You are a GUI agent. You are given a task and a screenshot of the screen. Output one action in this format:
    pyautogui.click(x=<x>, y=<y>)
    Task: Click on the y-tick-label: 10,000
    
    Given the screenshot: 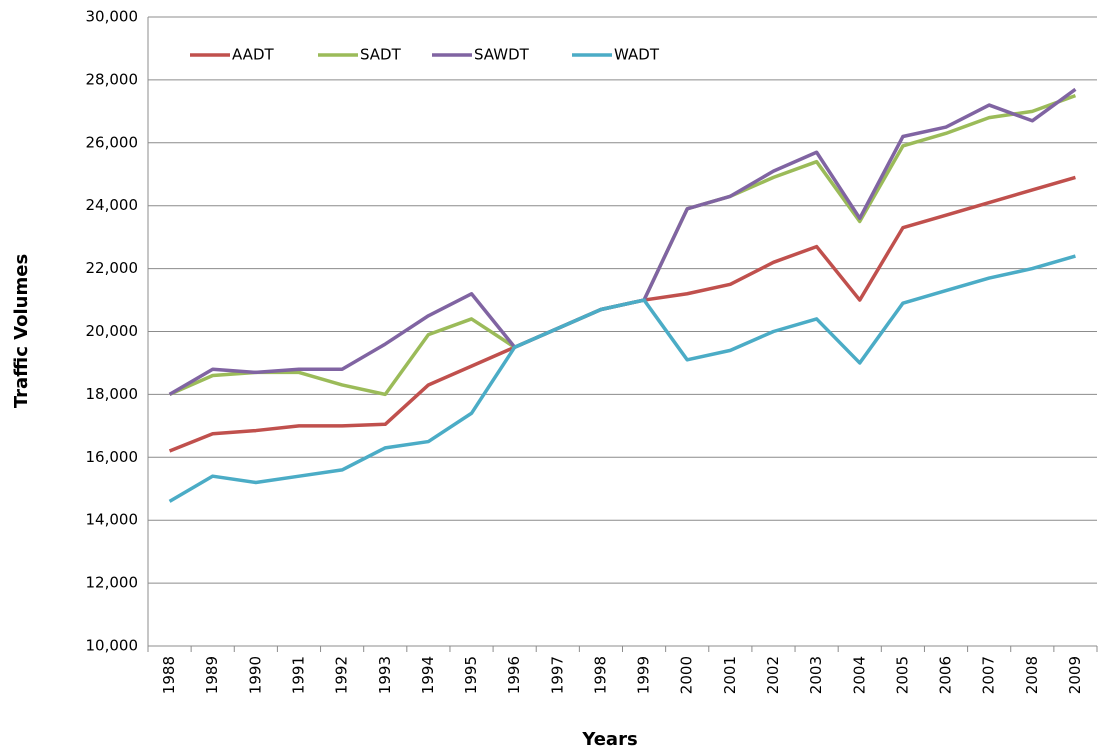 What is the action you would take?
    pyautogui.click(x=112, y=646)
    